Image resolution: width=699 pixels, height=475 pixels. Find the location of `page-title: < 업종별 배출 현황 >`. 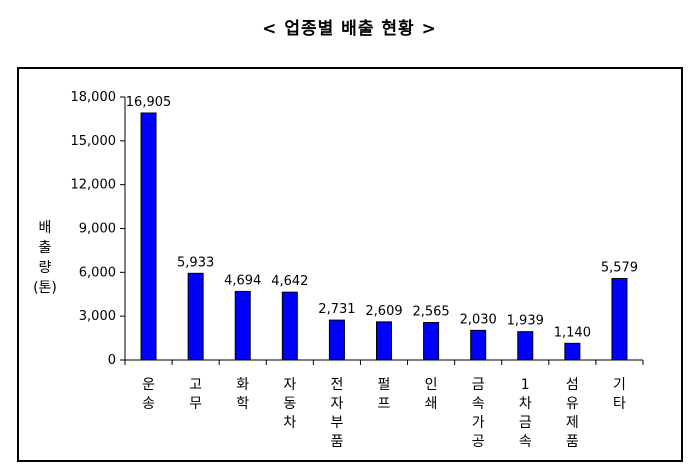

page-title: < 업종별 배출 현황 > is located at coordinates (349, 29).